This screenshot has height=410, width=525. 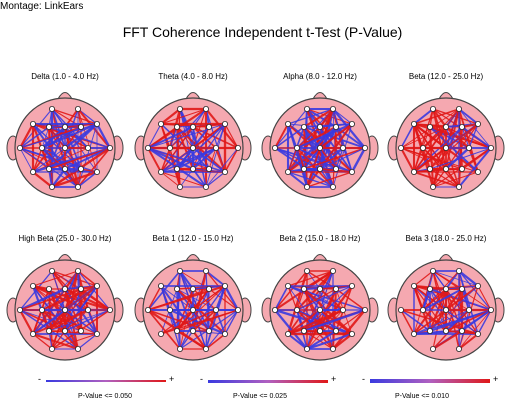 I want to click on head-map-theta, so click(x=193, y=145).